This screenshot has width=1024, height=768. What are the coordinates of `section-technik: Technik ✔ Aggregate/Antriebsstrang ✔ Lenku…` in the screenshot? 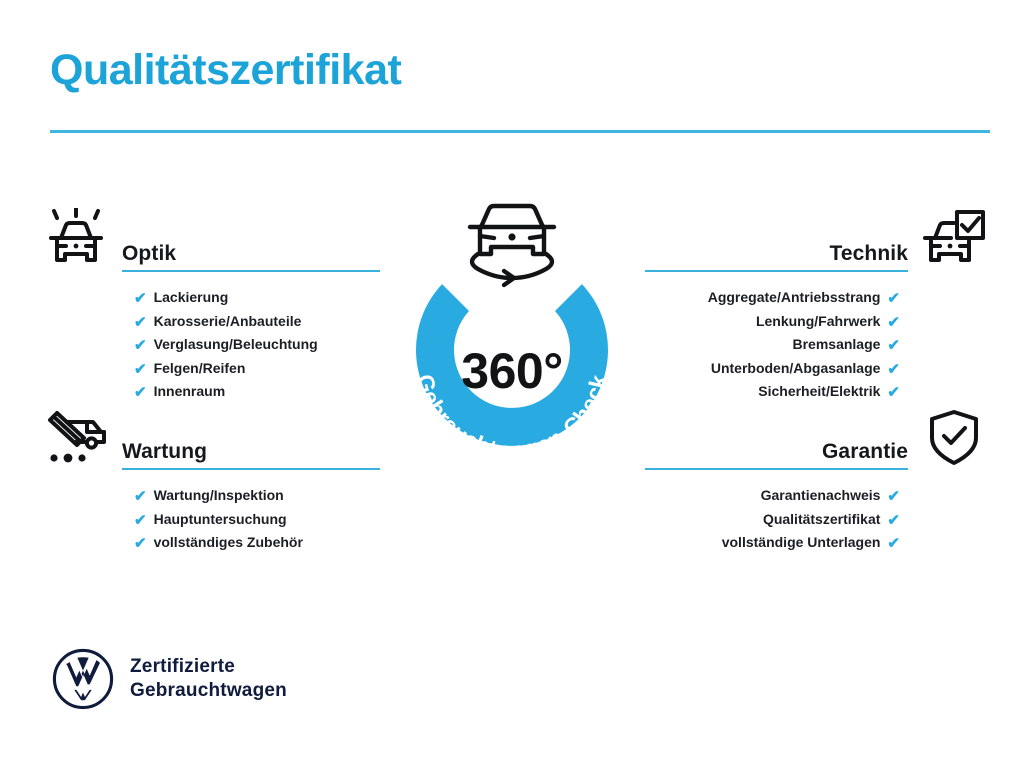 It's located at (817, 302).